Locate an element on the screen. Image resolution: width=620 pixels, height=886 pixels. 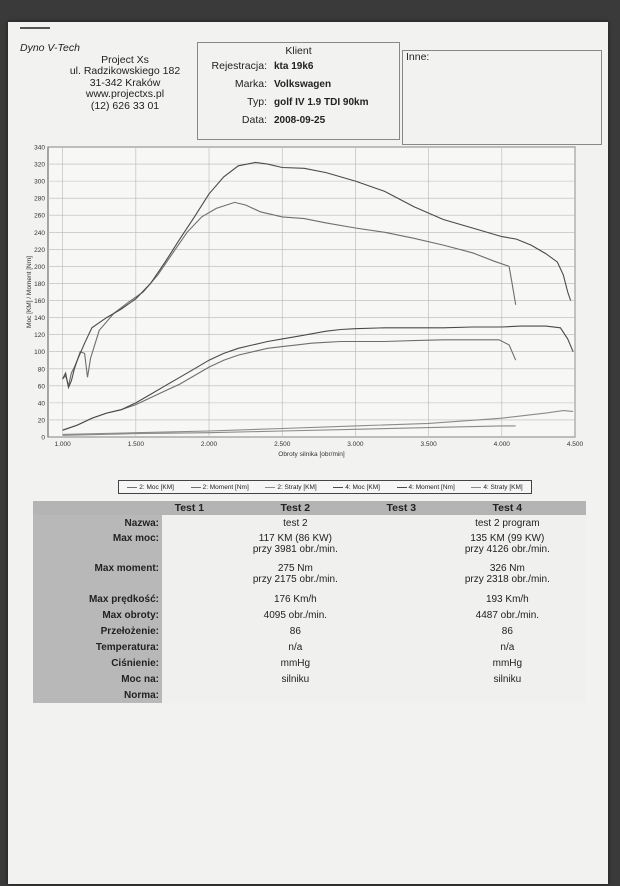
client-row: Marka: Volkswagen is located at coordinates (298, 84).